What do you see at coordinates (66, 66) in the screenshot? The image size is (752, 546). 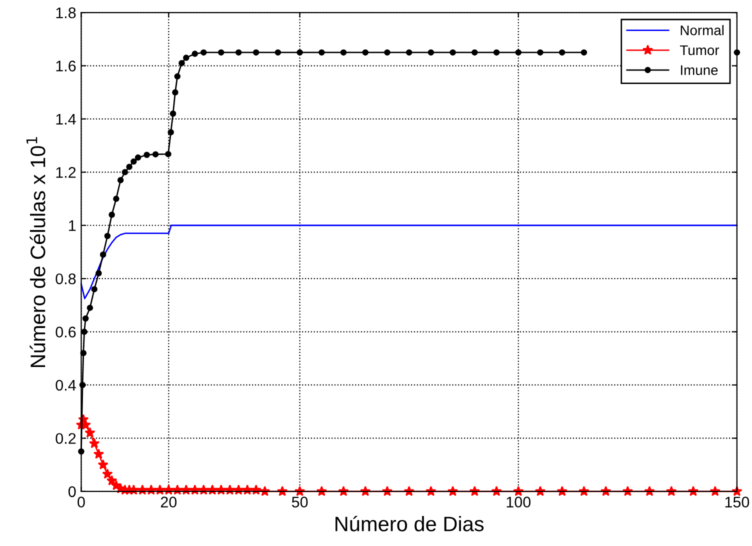 I see `y-tick-label: 1.6` at bounding box center [66, 66].